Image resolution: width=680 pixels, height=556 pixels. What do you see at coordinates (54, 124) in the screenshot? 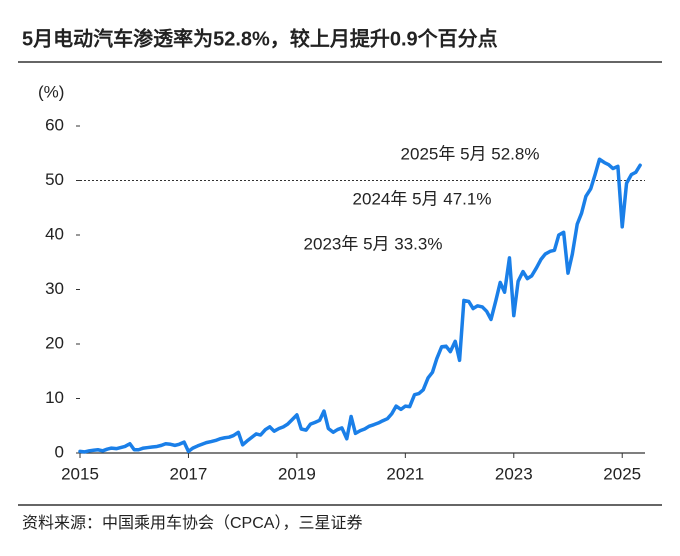
I see `y-tick-label: 60` at bounding box center [54, 124].